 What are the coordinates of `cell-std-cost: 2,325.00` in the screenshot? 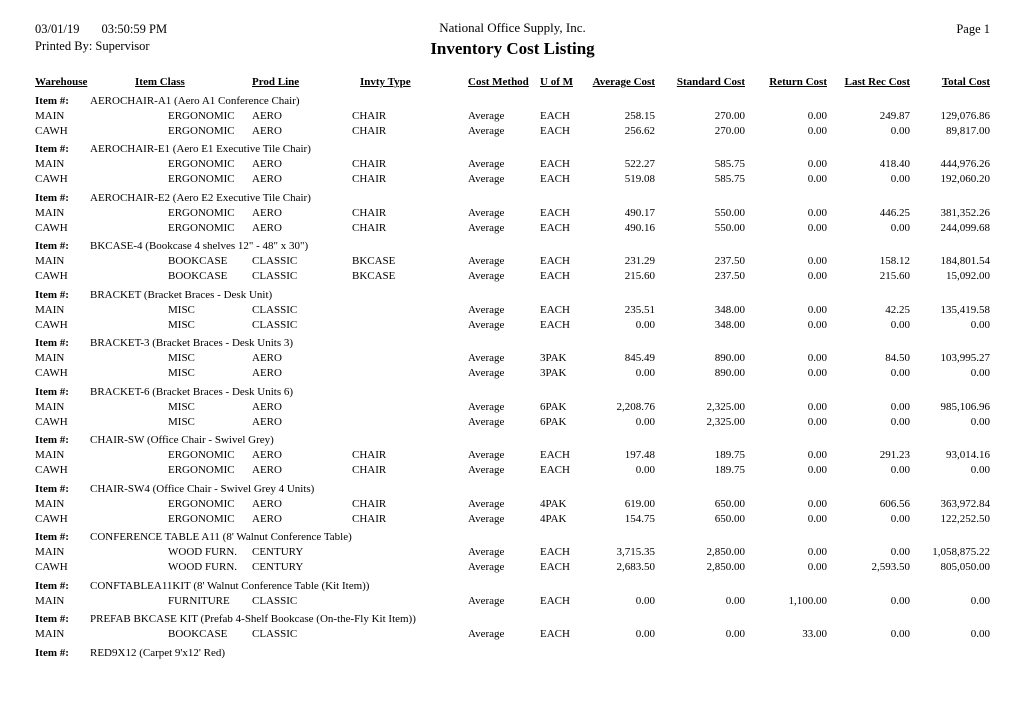 It's located at (726, 421).